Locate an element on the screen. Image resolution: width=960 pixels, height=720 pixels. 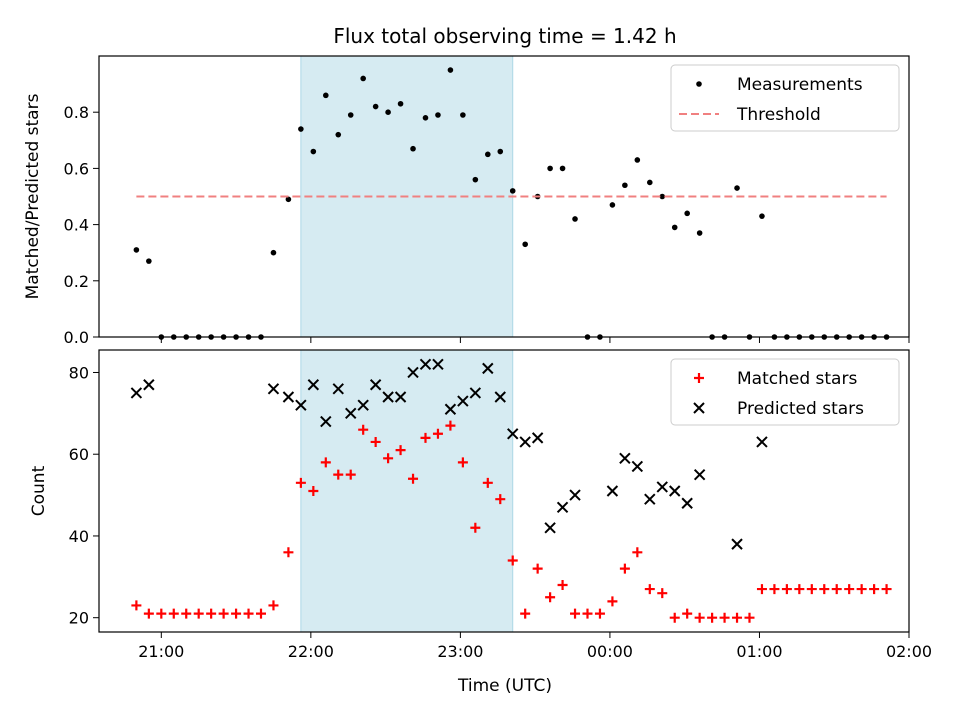
y-tick-label: 0.0 is located at coordinates (76, 337).